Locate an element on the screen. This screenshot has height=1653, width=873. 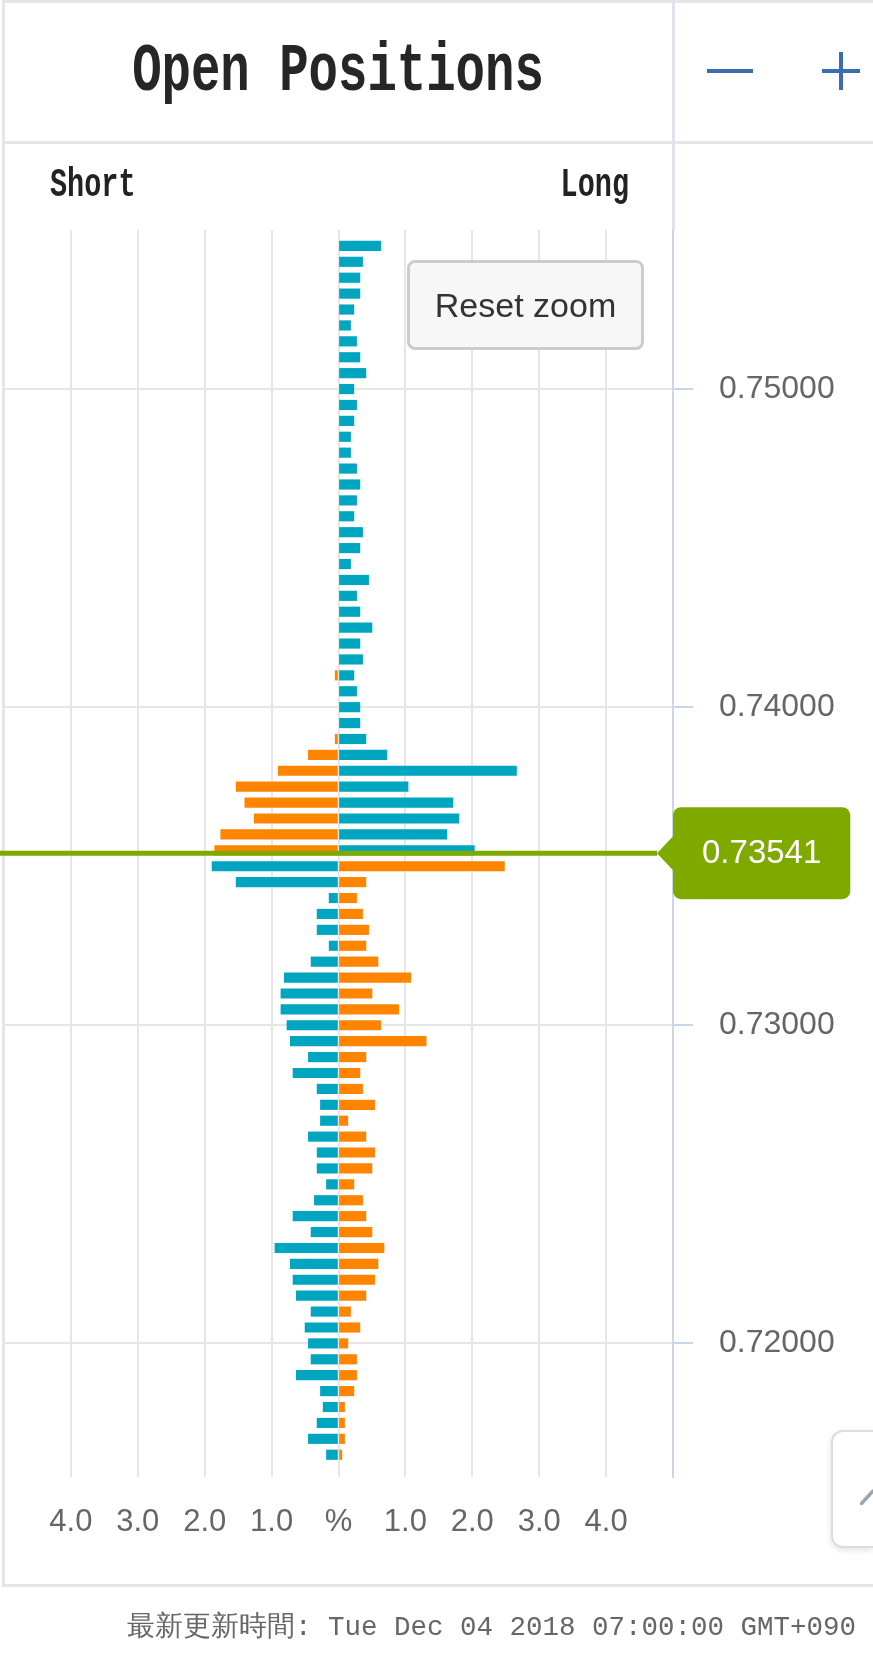
zoom-reset-button: Reset zoom is located at coordinates (525, 305).